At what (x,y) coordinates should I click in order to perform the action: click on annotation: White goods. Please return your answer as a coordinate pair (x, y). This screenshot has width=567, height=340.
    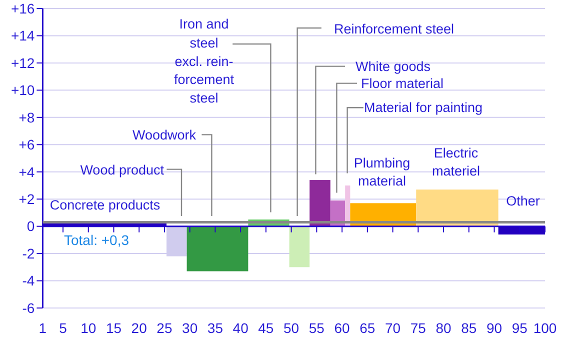
    Looking at the image, I should click on (393, 66).